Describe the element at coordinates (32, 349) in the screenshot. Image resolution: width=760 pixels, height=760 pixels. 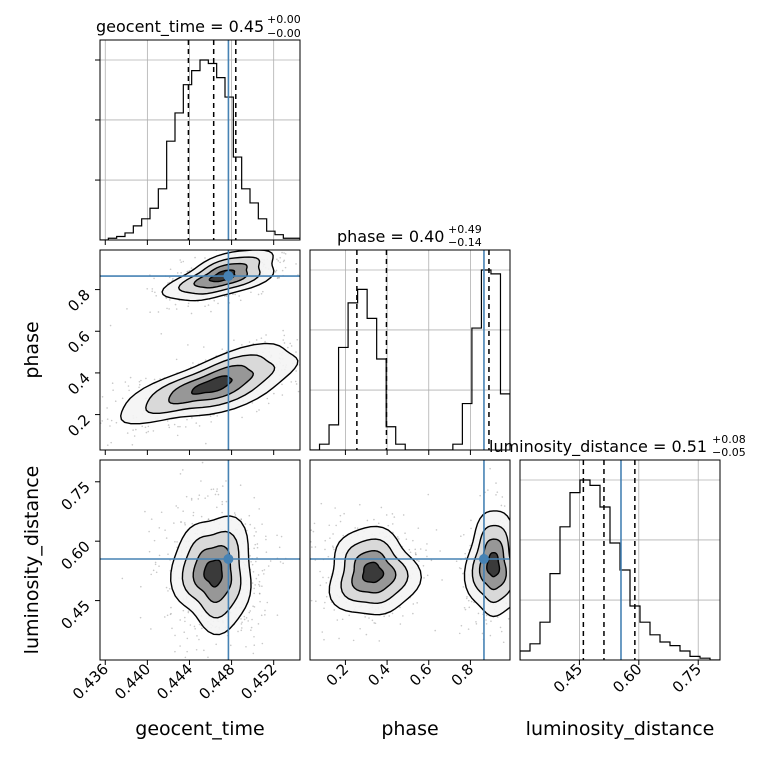
I see `ylabel-phase: phase` at that location.